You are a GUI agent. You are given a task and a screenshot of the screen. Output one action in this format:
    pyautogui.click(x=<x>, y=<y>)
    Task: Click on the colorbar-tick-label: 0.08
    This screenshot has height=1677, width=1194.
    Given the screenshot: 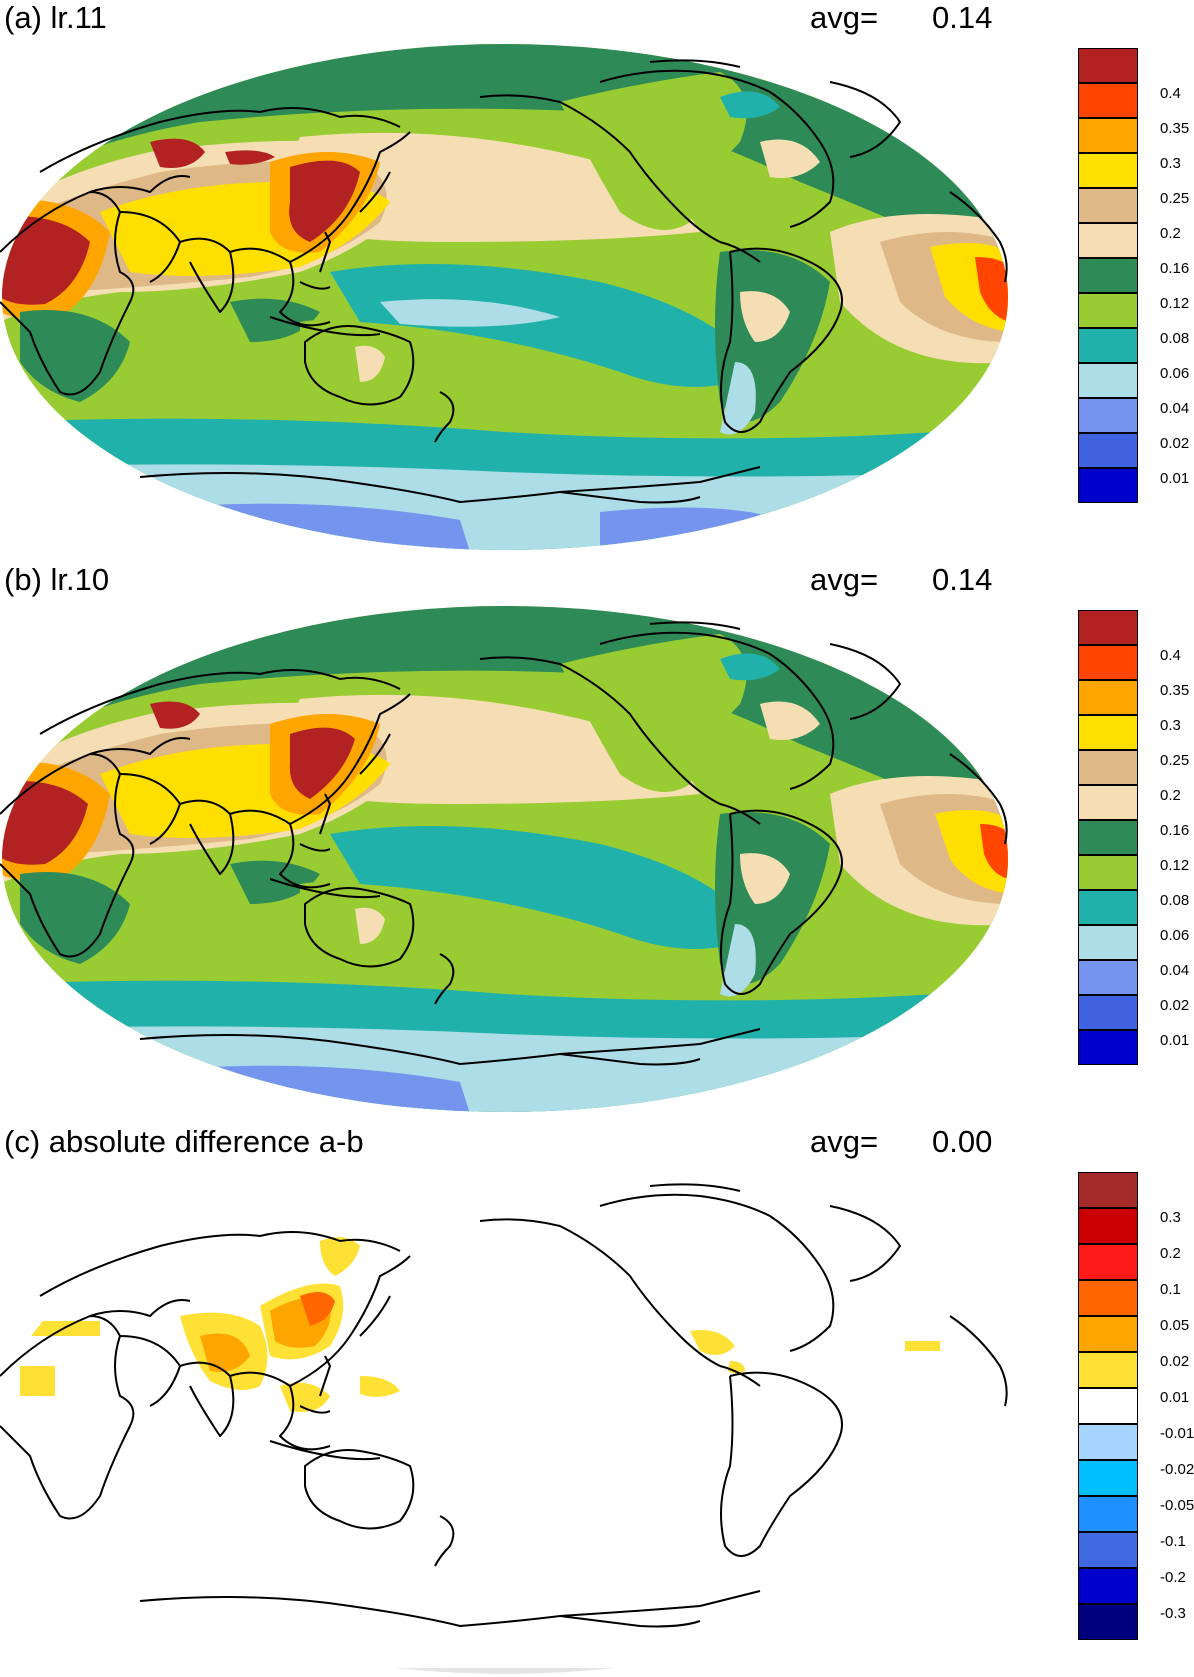 What is the action you would take?
    pyautogui.click(x=1175, y=900)
    